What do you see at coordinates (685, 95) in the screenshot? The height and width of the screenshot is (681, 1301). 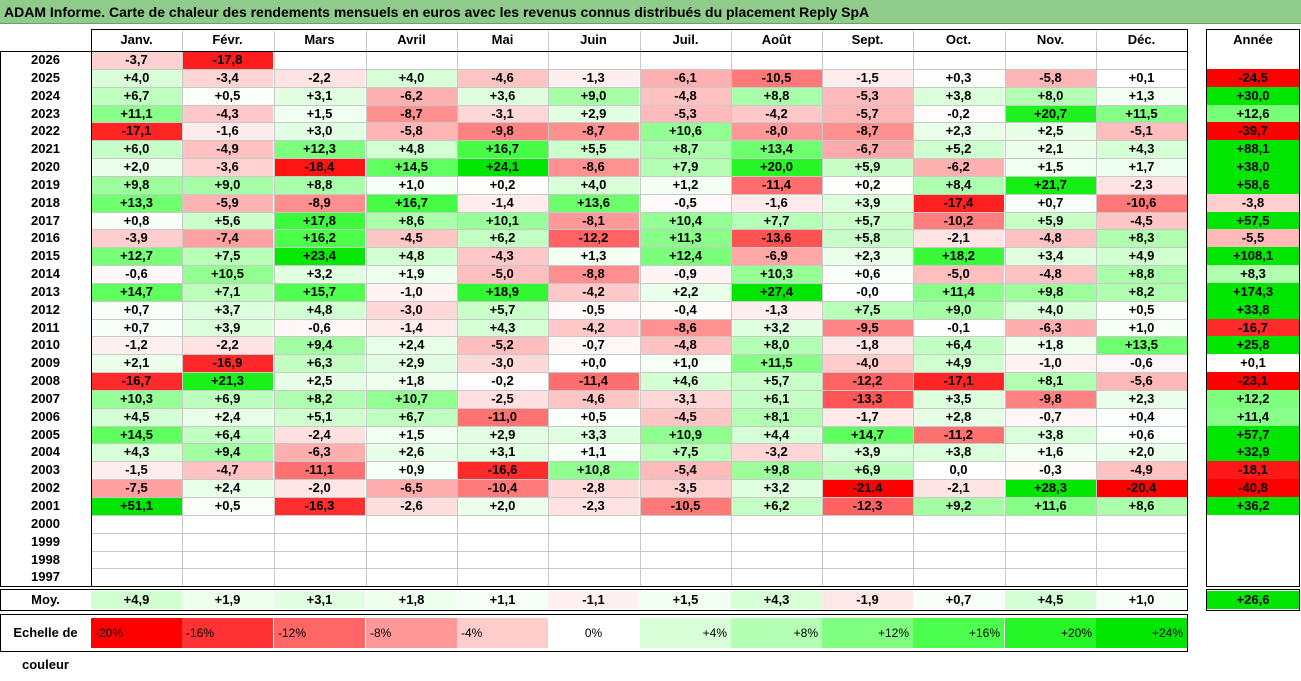 I see `heatmap-cell: -4,8` at bounding box center [685, 95].